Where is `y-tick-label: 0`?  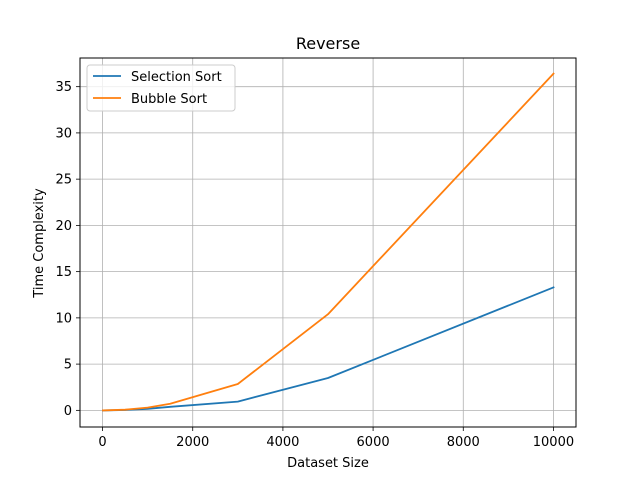
y-tick-label: 0 is located at coordinates (68, 411).